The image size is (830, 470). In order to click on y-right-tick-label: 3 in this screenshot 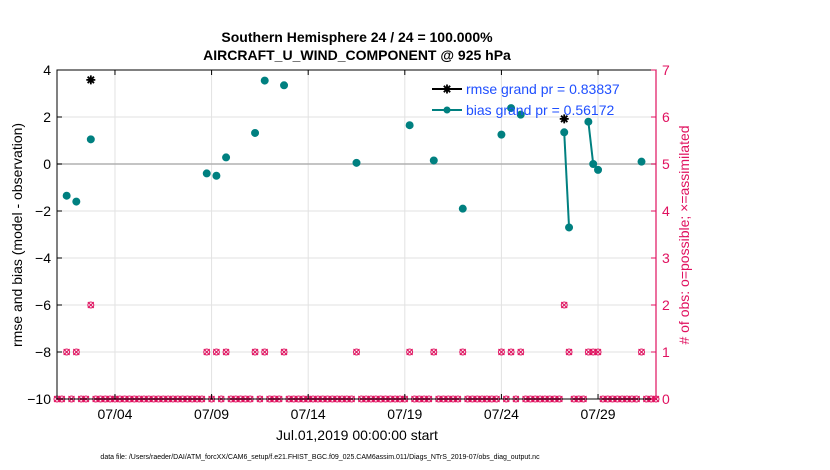, I will do `click(666, 258)`.